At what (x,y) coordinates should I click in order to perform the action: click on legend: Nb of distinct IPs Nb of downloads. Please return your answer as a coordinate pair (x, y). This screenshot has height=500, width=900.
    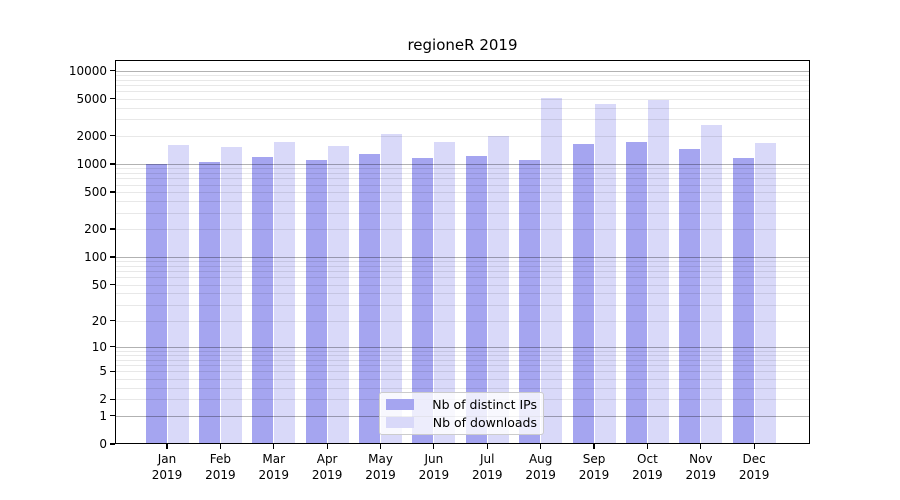
    Looking at the image, I should click on (461, 413).